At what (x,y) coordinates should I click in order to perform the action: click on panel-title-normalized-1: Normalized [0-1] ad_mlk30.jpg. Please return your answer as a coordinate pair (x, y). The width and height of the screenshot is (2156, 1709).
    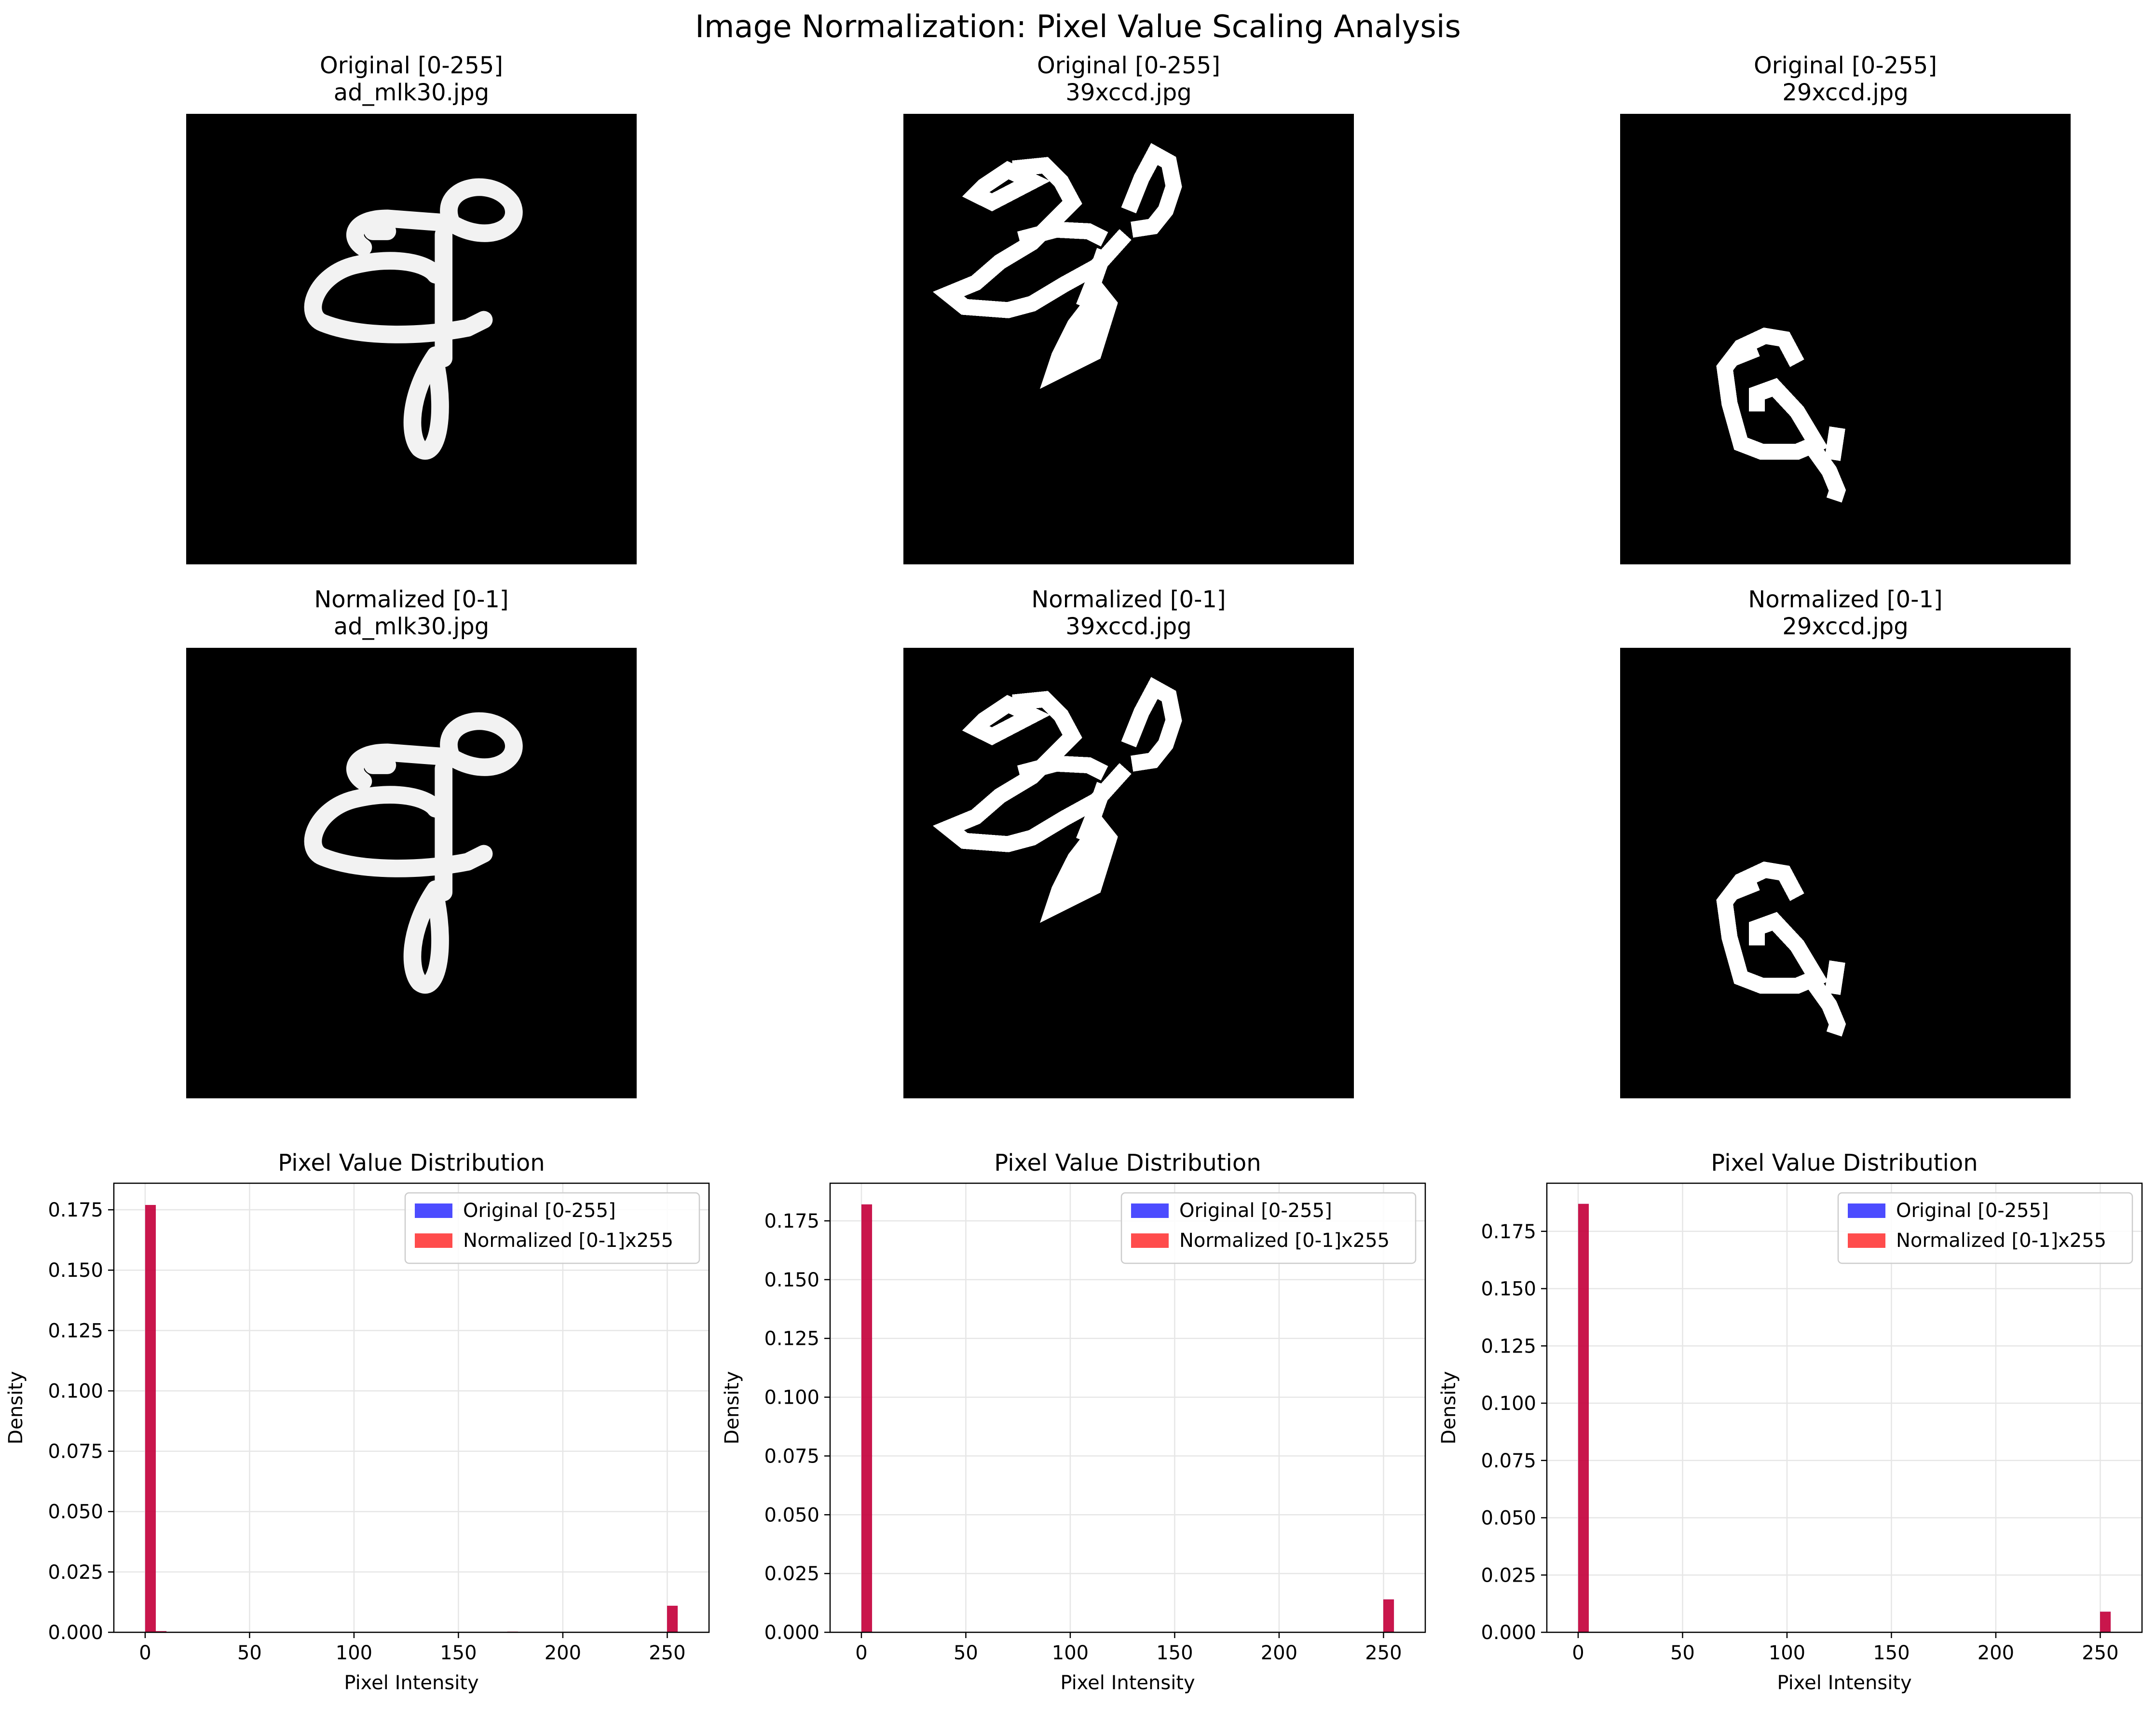
    Looking at the image, I should click on (411, 613).